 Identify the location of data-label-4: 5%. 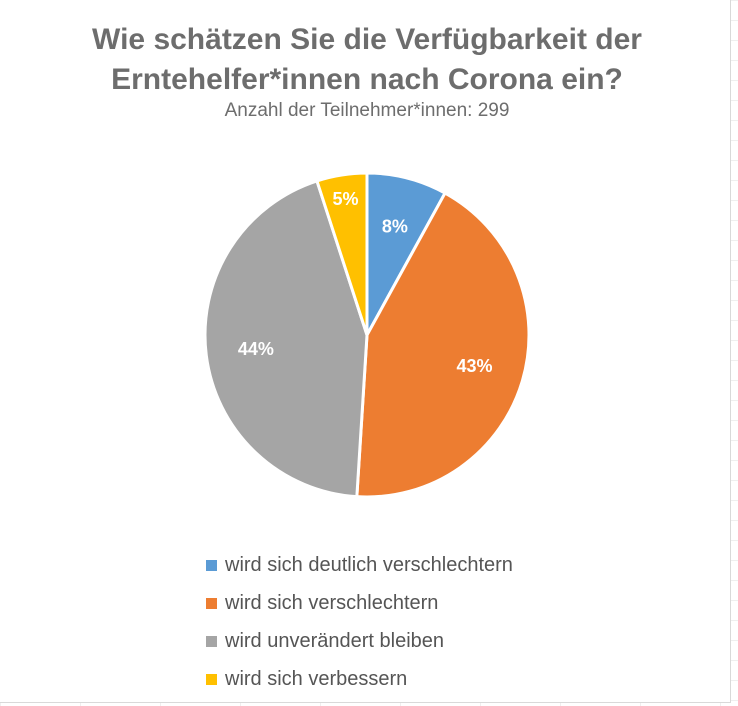
(345, 199).